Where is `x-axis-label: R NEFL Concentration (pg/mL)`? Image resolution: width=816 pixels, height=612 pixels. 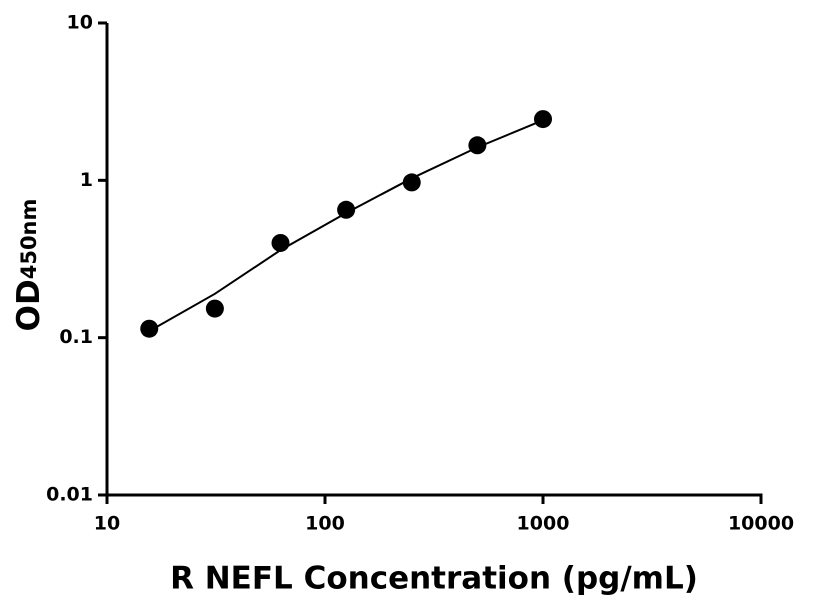
x-axis-label: R NEFL Concentration (pg/mL) is located at coordinates (434, 579).